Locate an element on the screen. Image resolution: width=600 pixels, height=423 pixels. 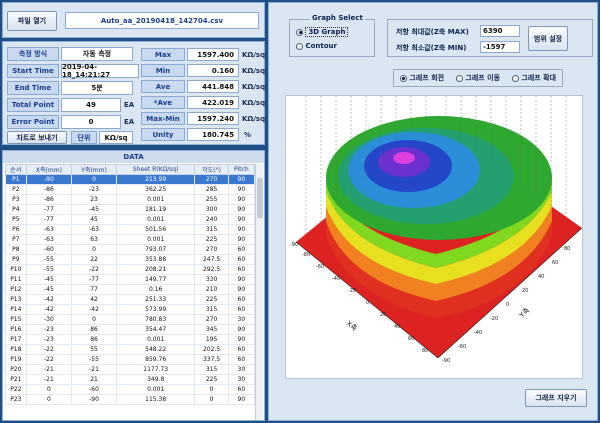
table-row: P2 -86 -23 362.25 285 90 is located at coordinates (130, 189).